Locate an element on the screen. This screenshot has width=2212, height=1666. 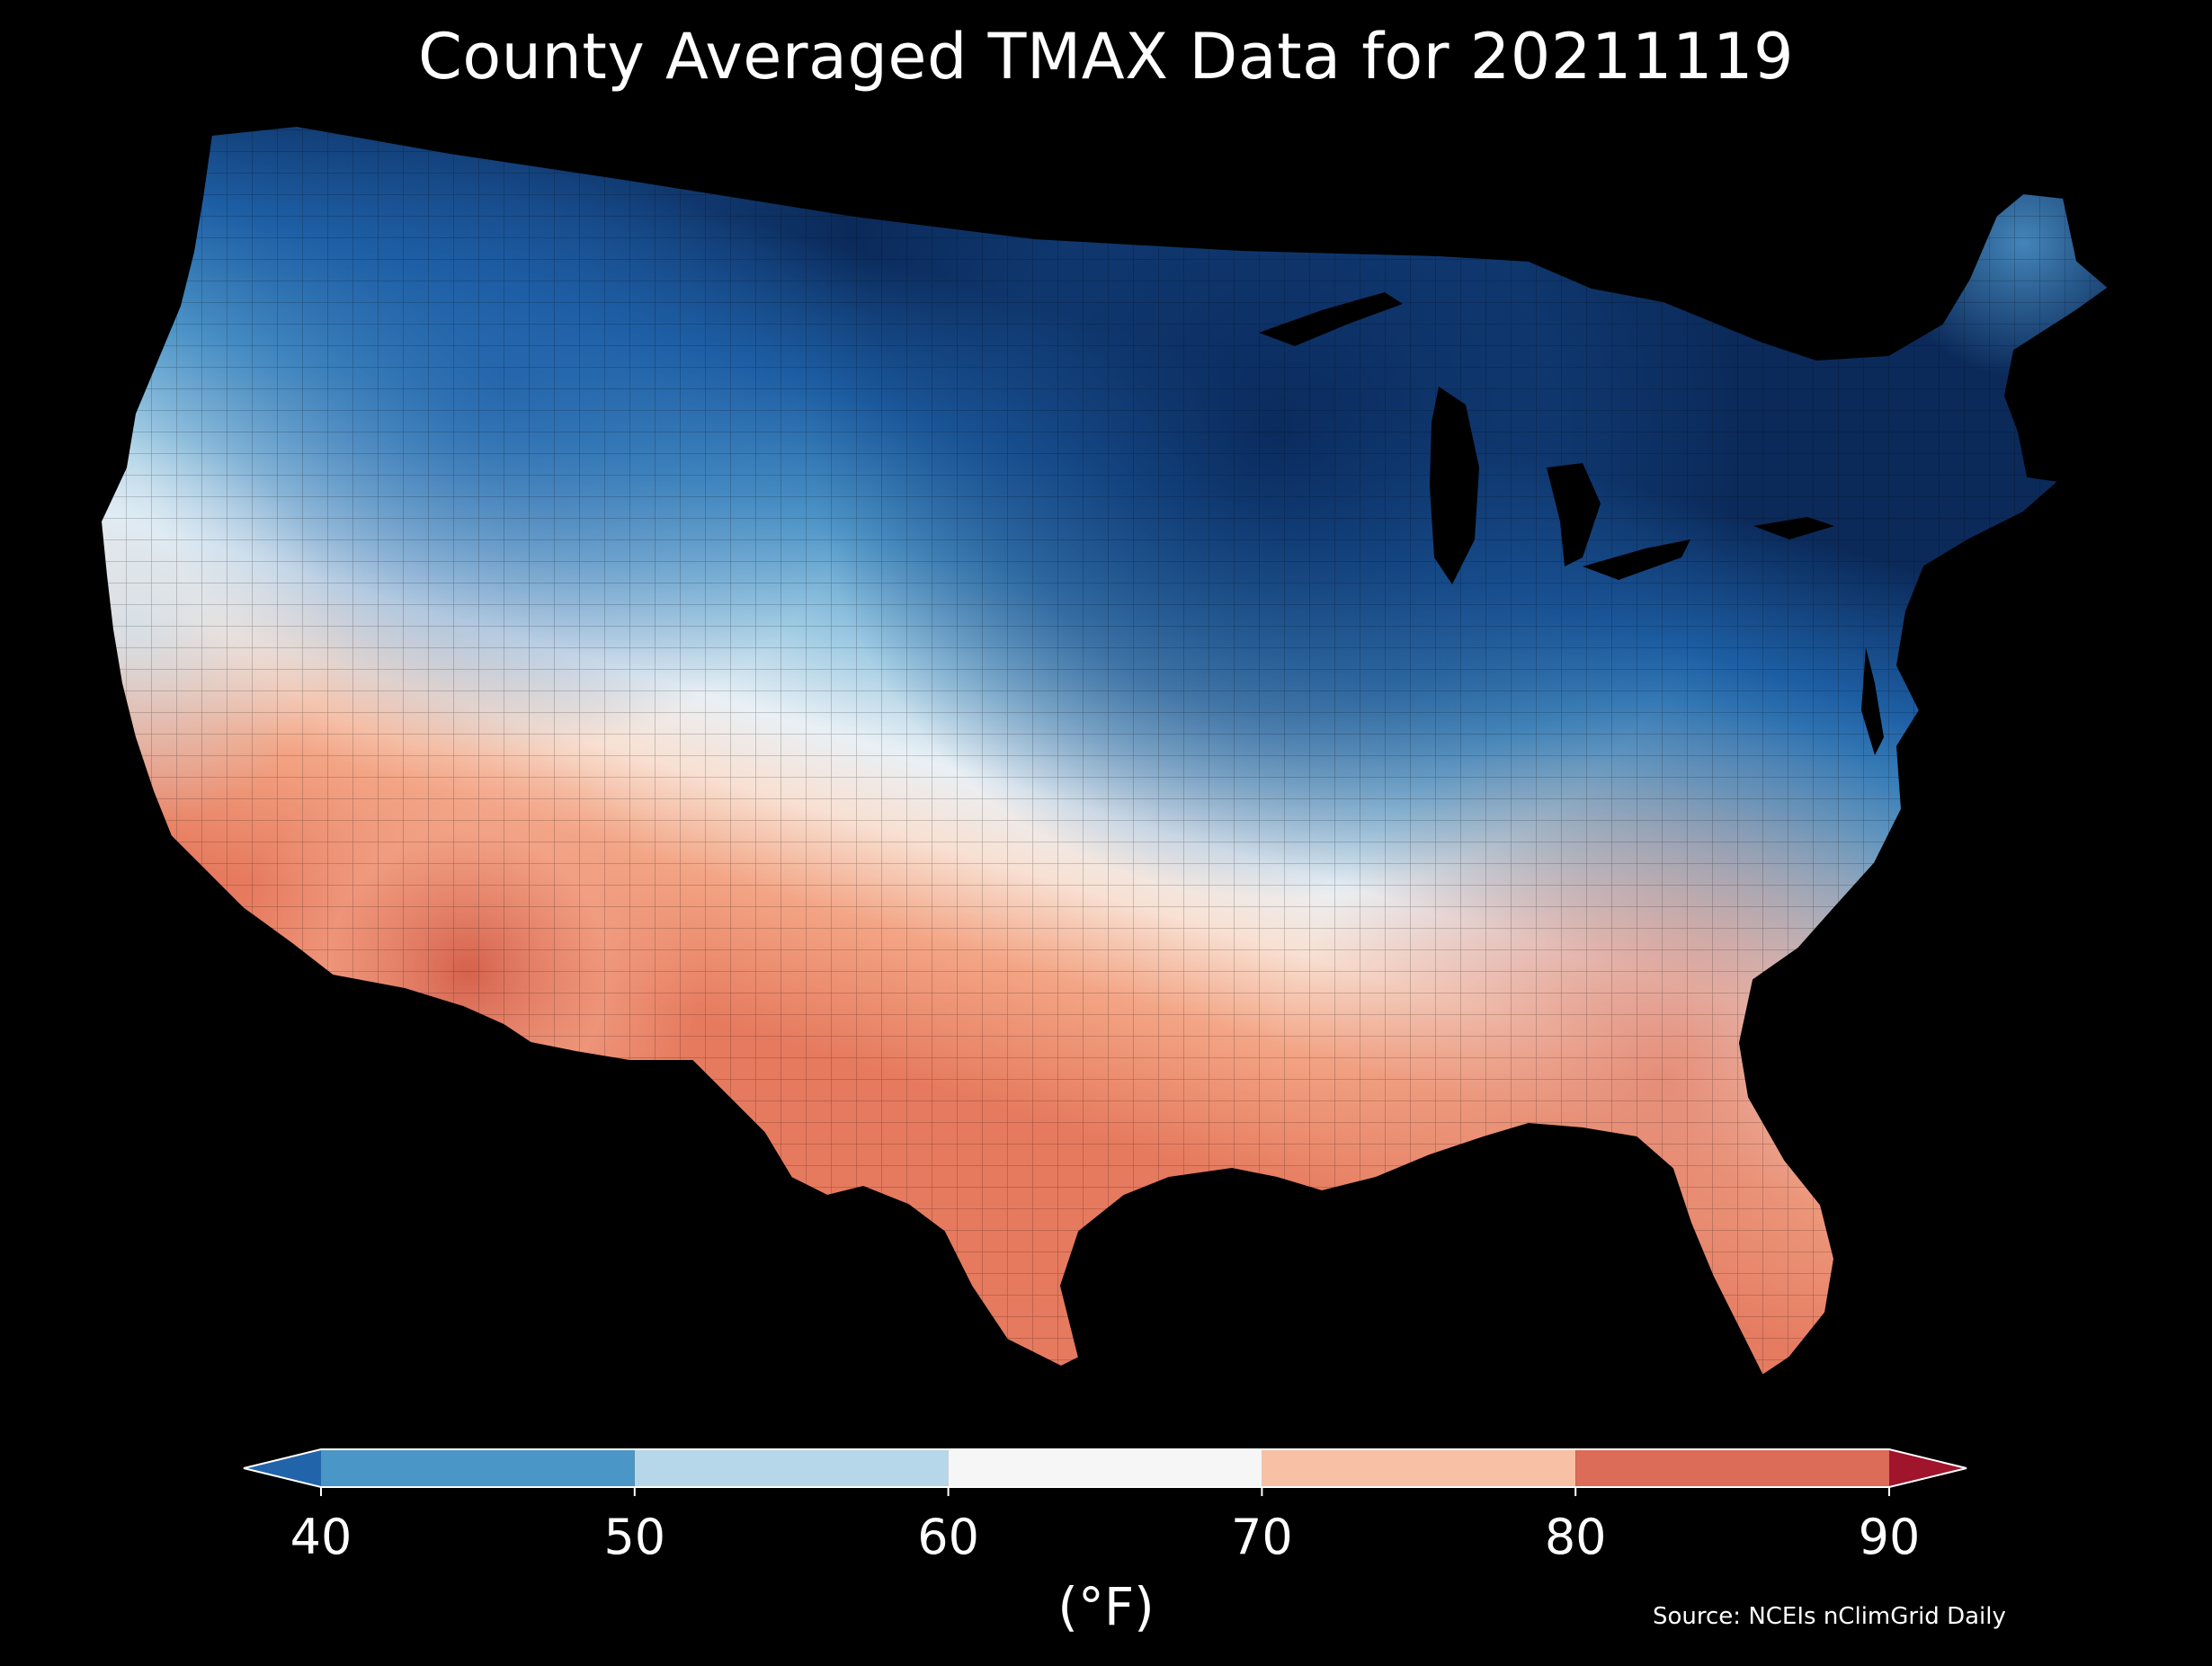
colorbar-tick-label: 90 is located at coordinates (1889, 1537).